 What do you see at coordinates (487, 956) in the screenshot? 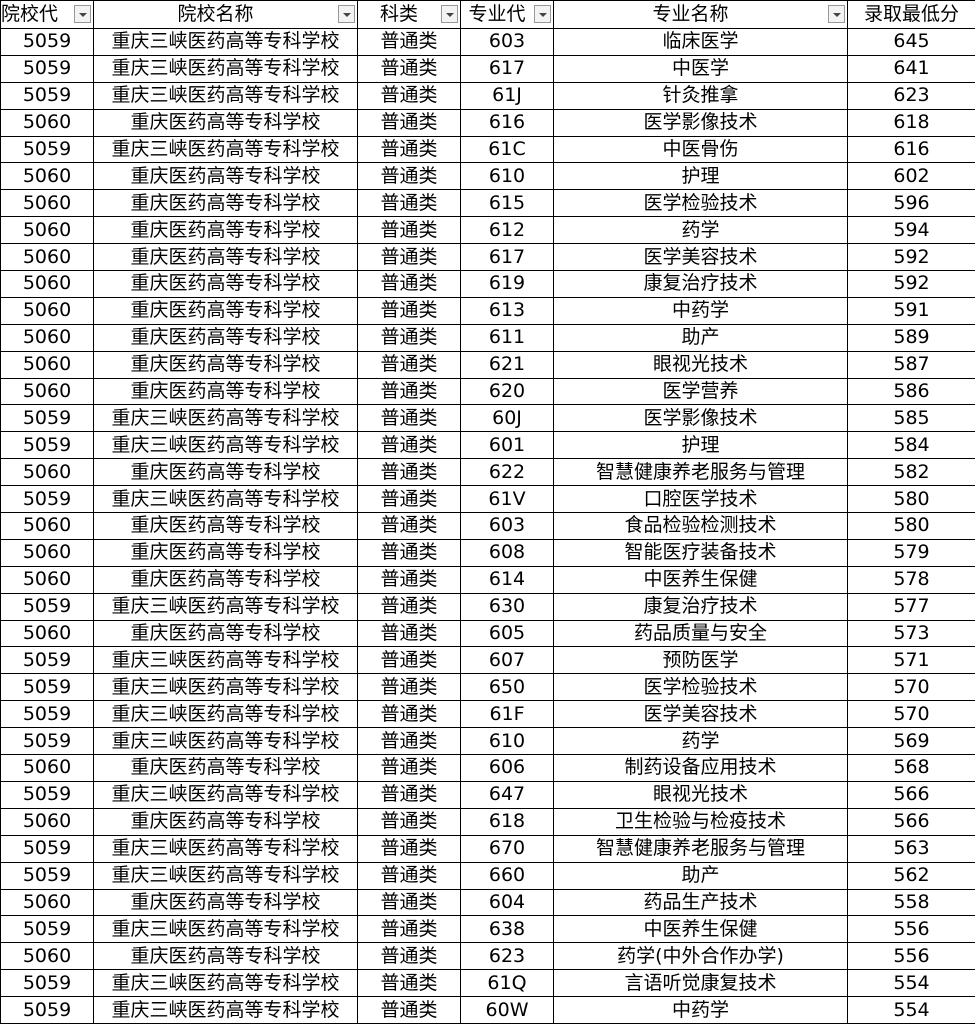
I see `table-row: 5060 重庆医药高等专科学校 普通类 623 药学(中外合作办学) 556` at bounding box center [487, 956].